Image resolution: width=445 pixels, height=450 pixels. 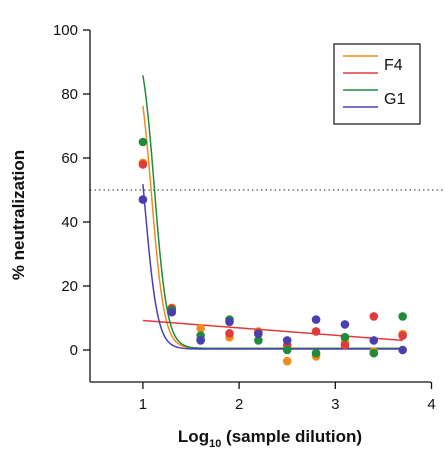 I want to click on legend-label: F4, so click(x=393, y=65).